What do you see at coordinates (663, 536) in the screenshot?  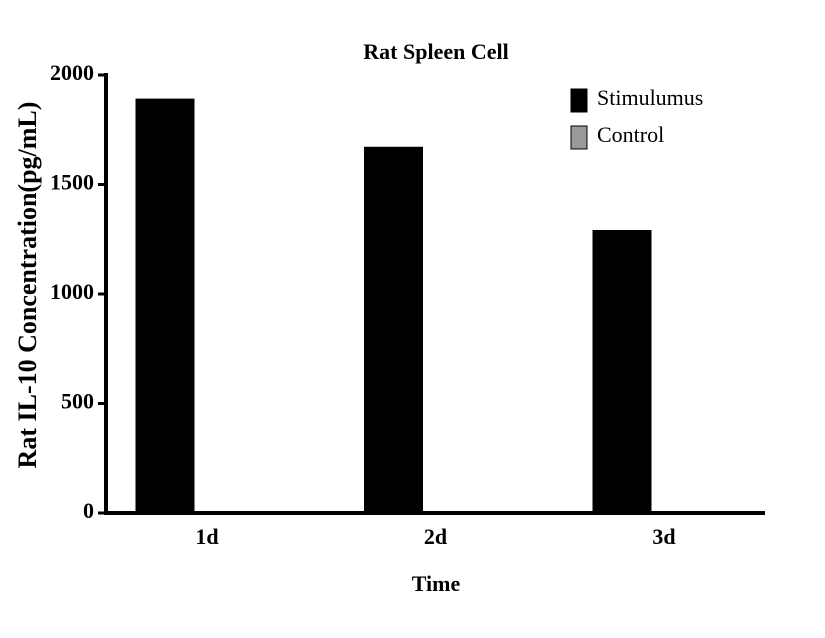 I see `x-tick-label: 3d` at bounding box center [663, 536].